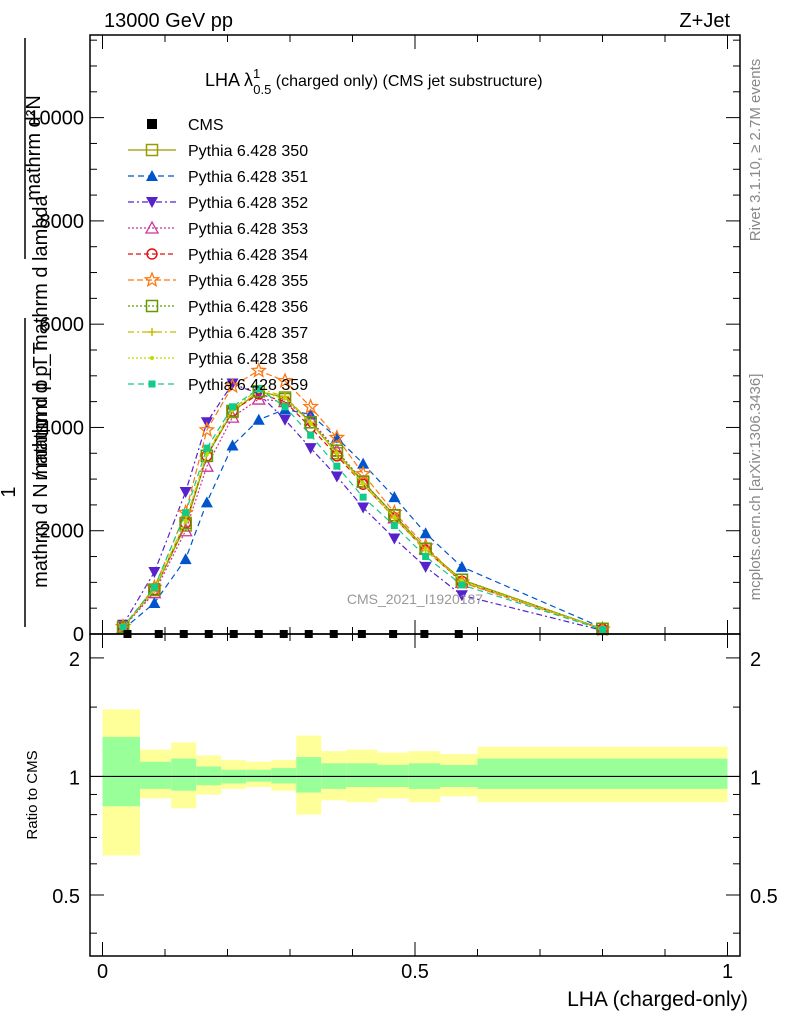  Describe the element at coordinates (248, 255) in the screenshot. I see `legend-label-4: Pythia 6.428 354` at that location.